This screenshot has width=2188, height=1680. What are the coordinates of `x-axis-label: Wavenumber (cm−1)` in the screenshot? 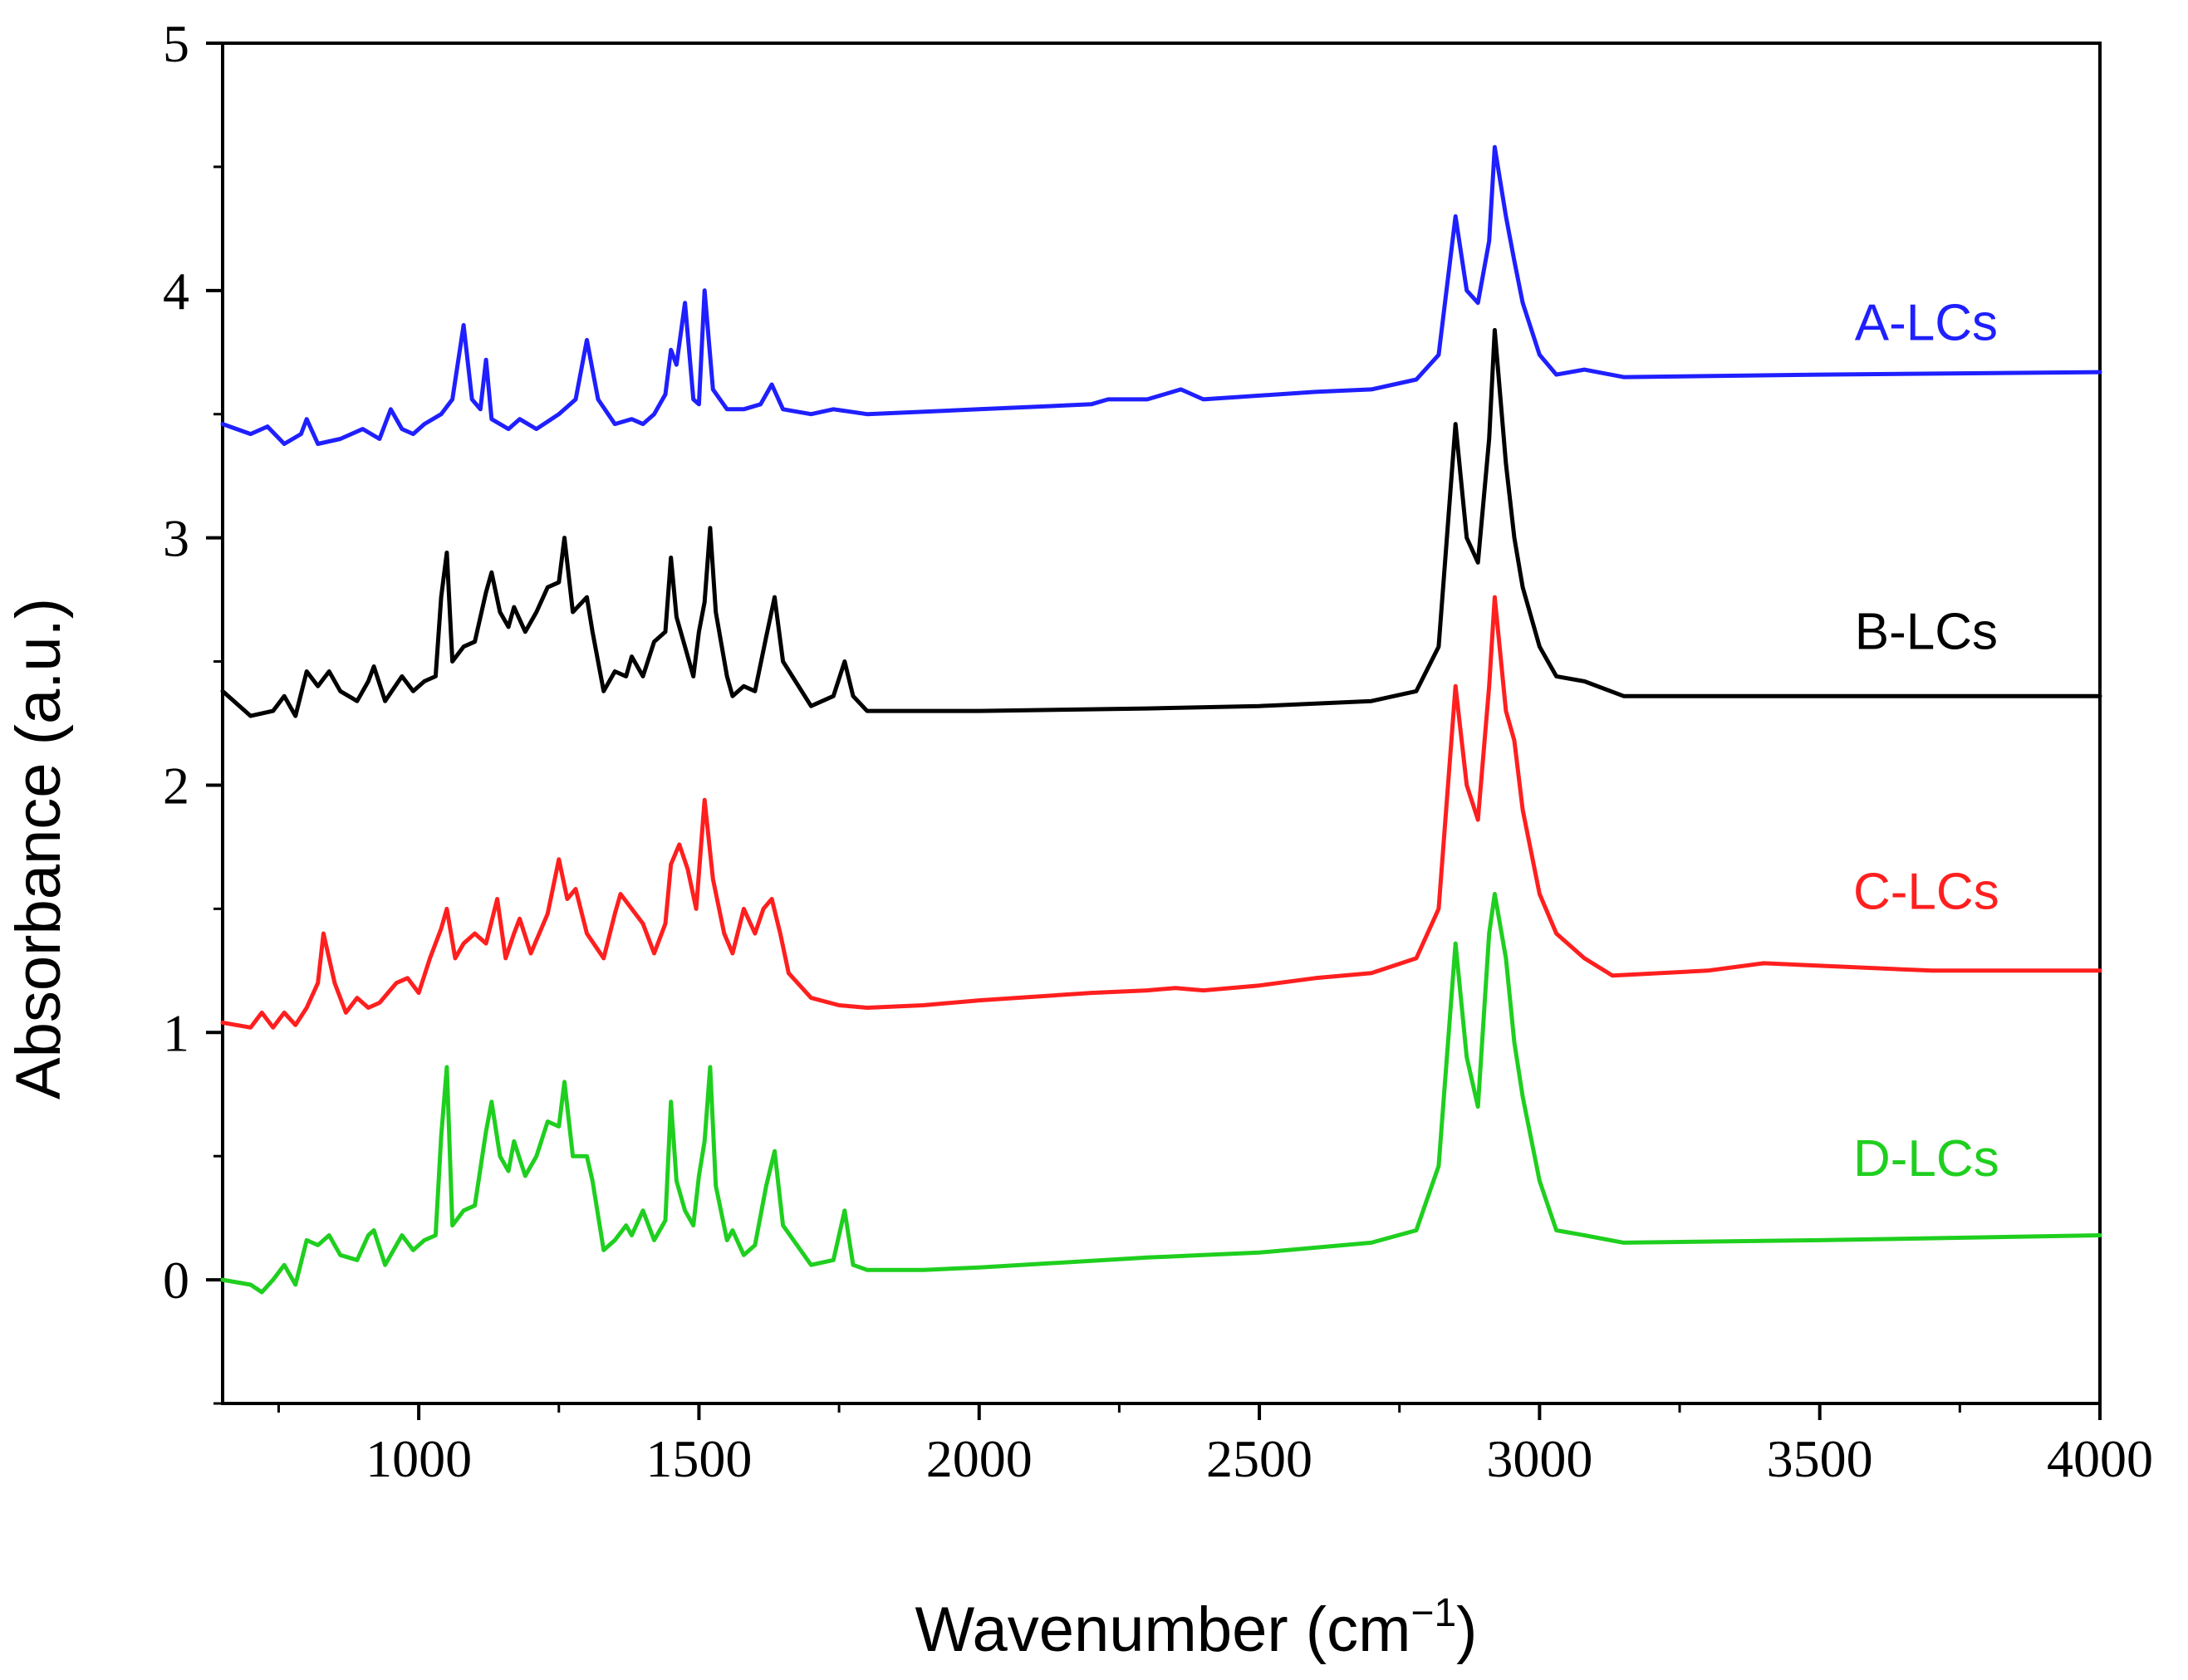 It's located at (1196, 1628).